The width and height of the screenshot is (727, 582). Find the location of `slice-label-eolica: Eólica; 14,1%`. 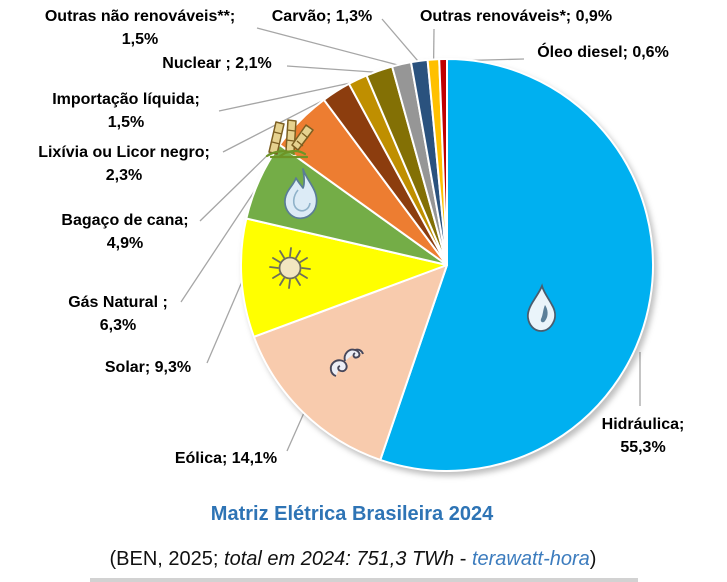

slice-label-eolica: Eólica; 14,1% is located at coordinates (226, 458).